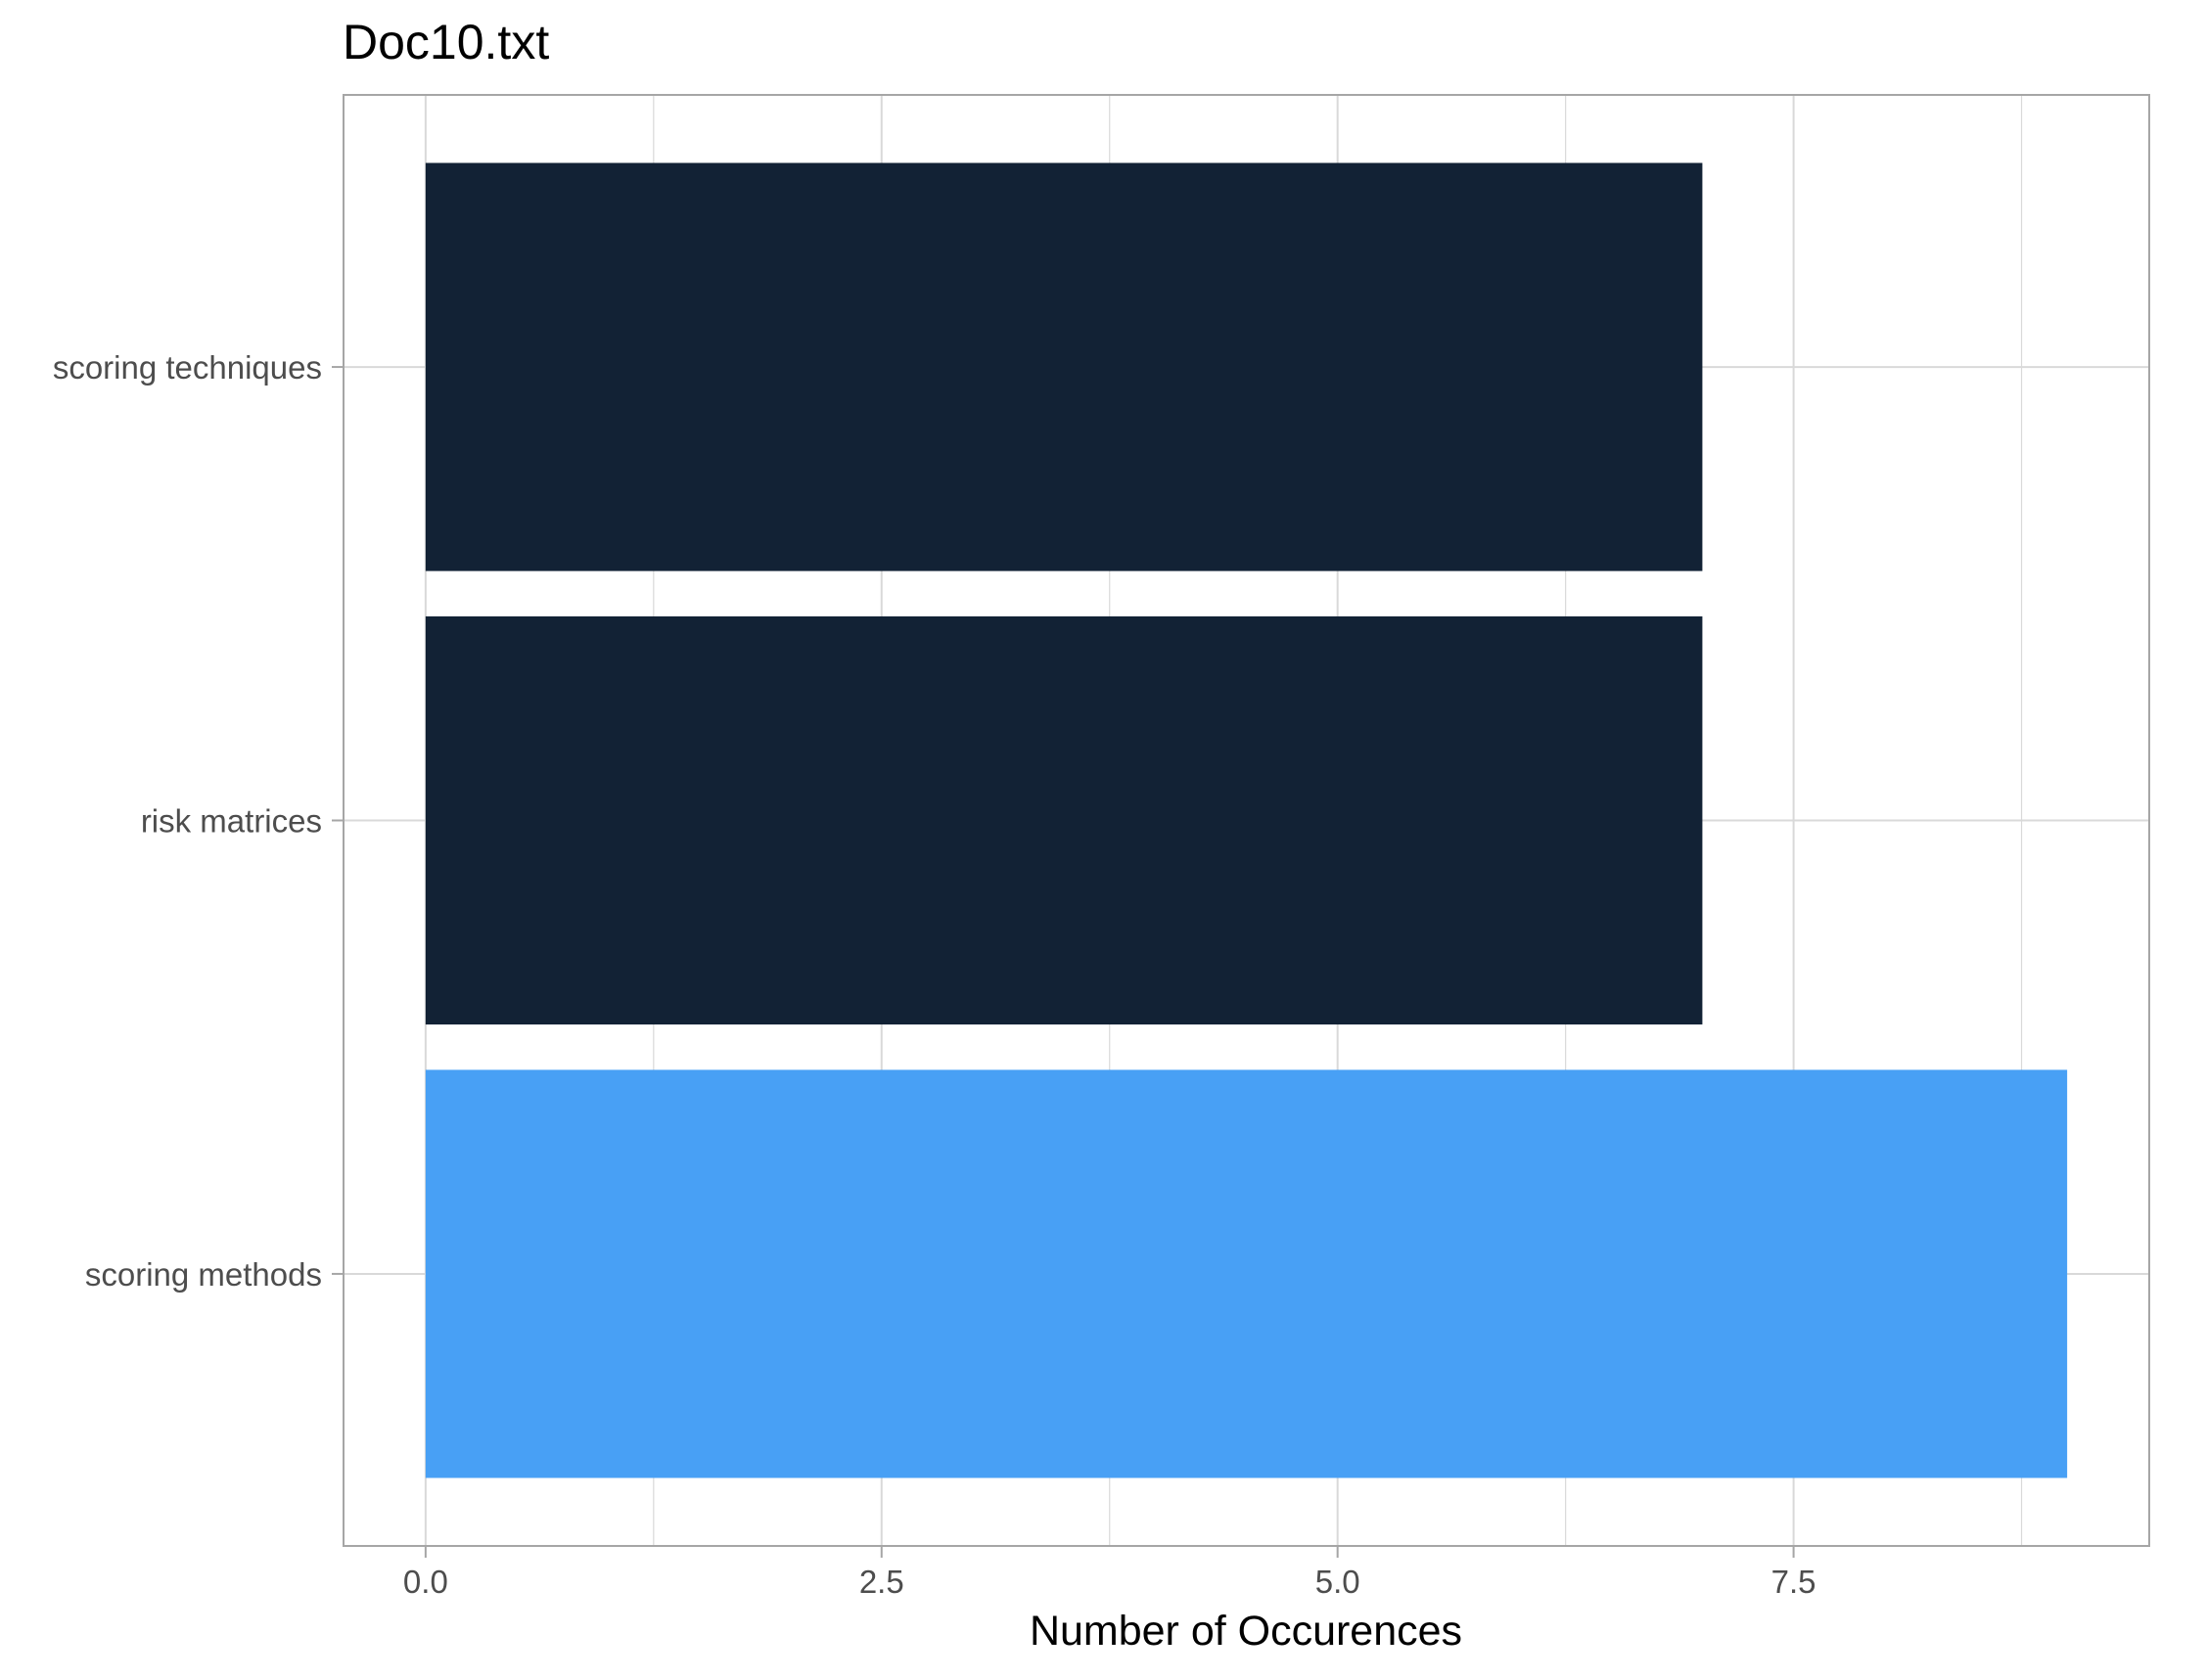  What do you see at coordinates (1793, 1582) in the screenshot?
I see `x-tick-label: 7.5` at bounding box center [1793, 1582].